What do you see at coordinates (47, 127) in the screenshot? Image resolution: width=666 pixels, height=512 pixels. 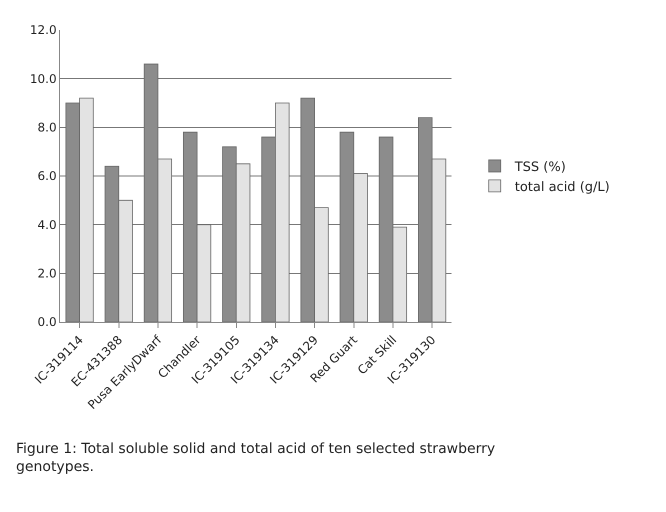 I see `y-tick-label: 8.0` at bounding box center [47, 127].